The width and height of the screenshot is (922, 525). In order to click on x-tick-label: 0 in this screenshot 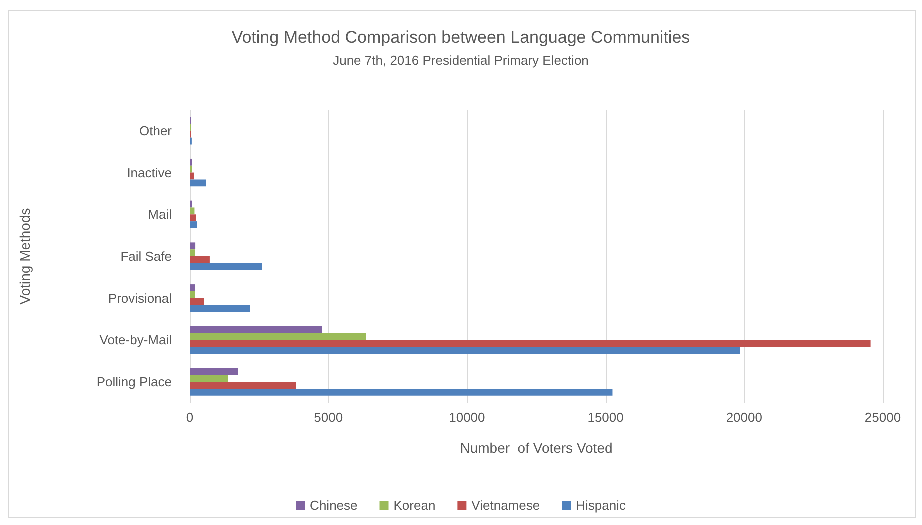, I will do `click(190, 417)`.